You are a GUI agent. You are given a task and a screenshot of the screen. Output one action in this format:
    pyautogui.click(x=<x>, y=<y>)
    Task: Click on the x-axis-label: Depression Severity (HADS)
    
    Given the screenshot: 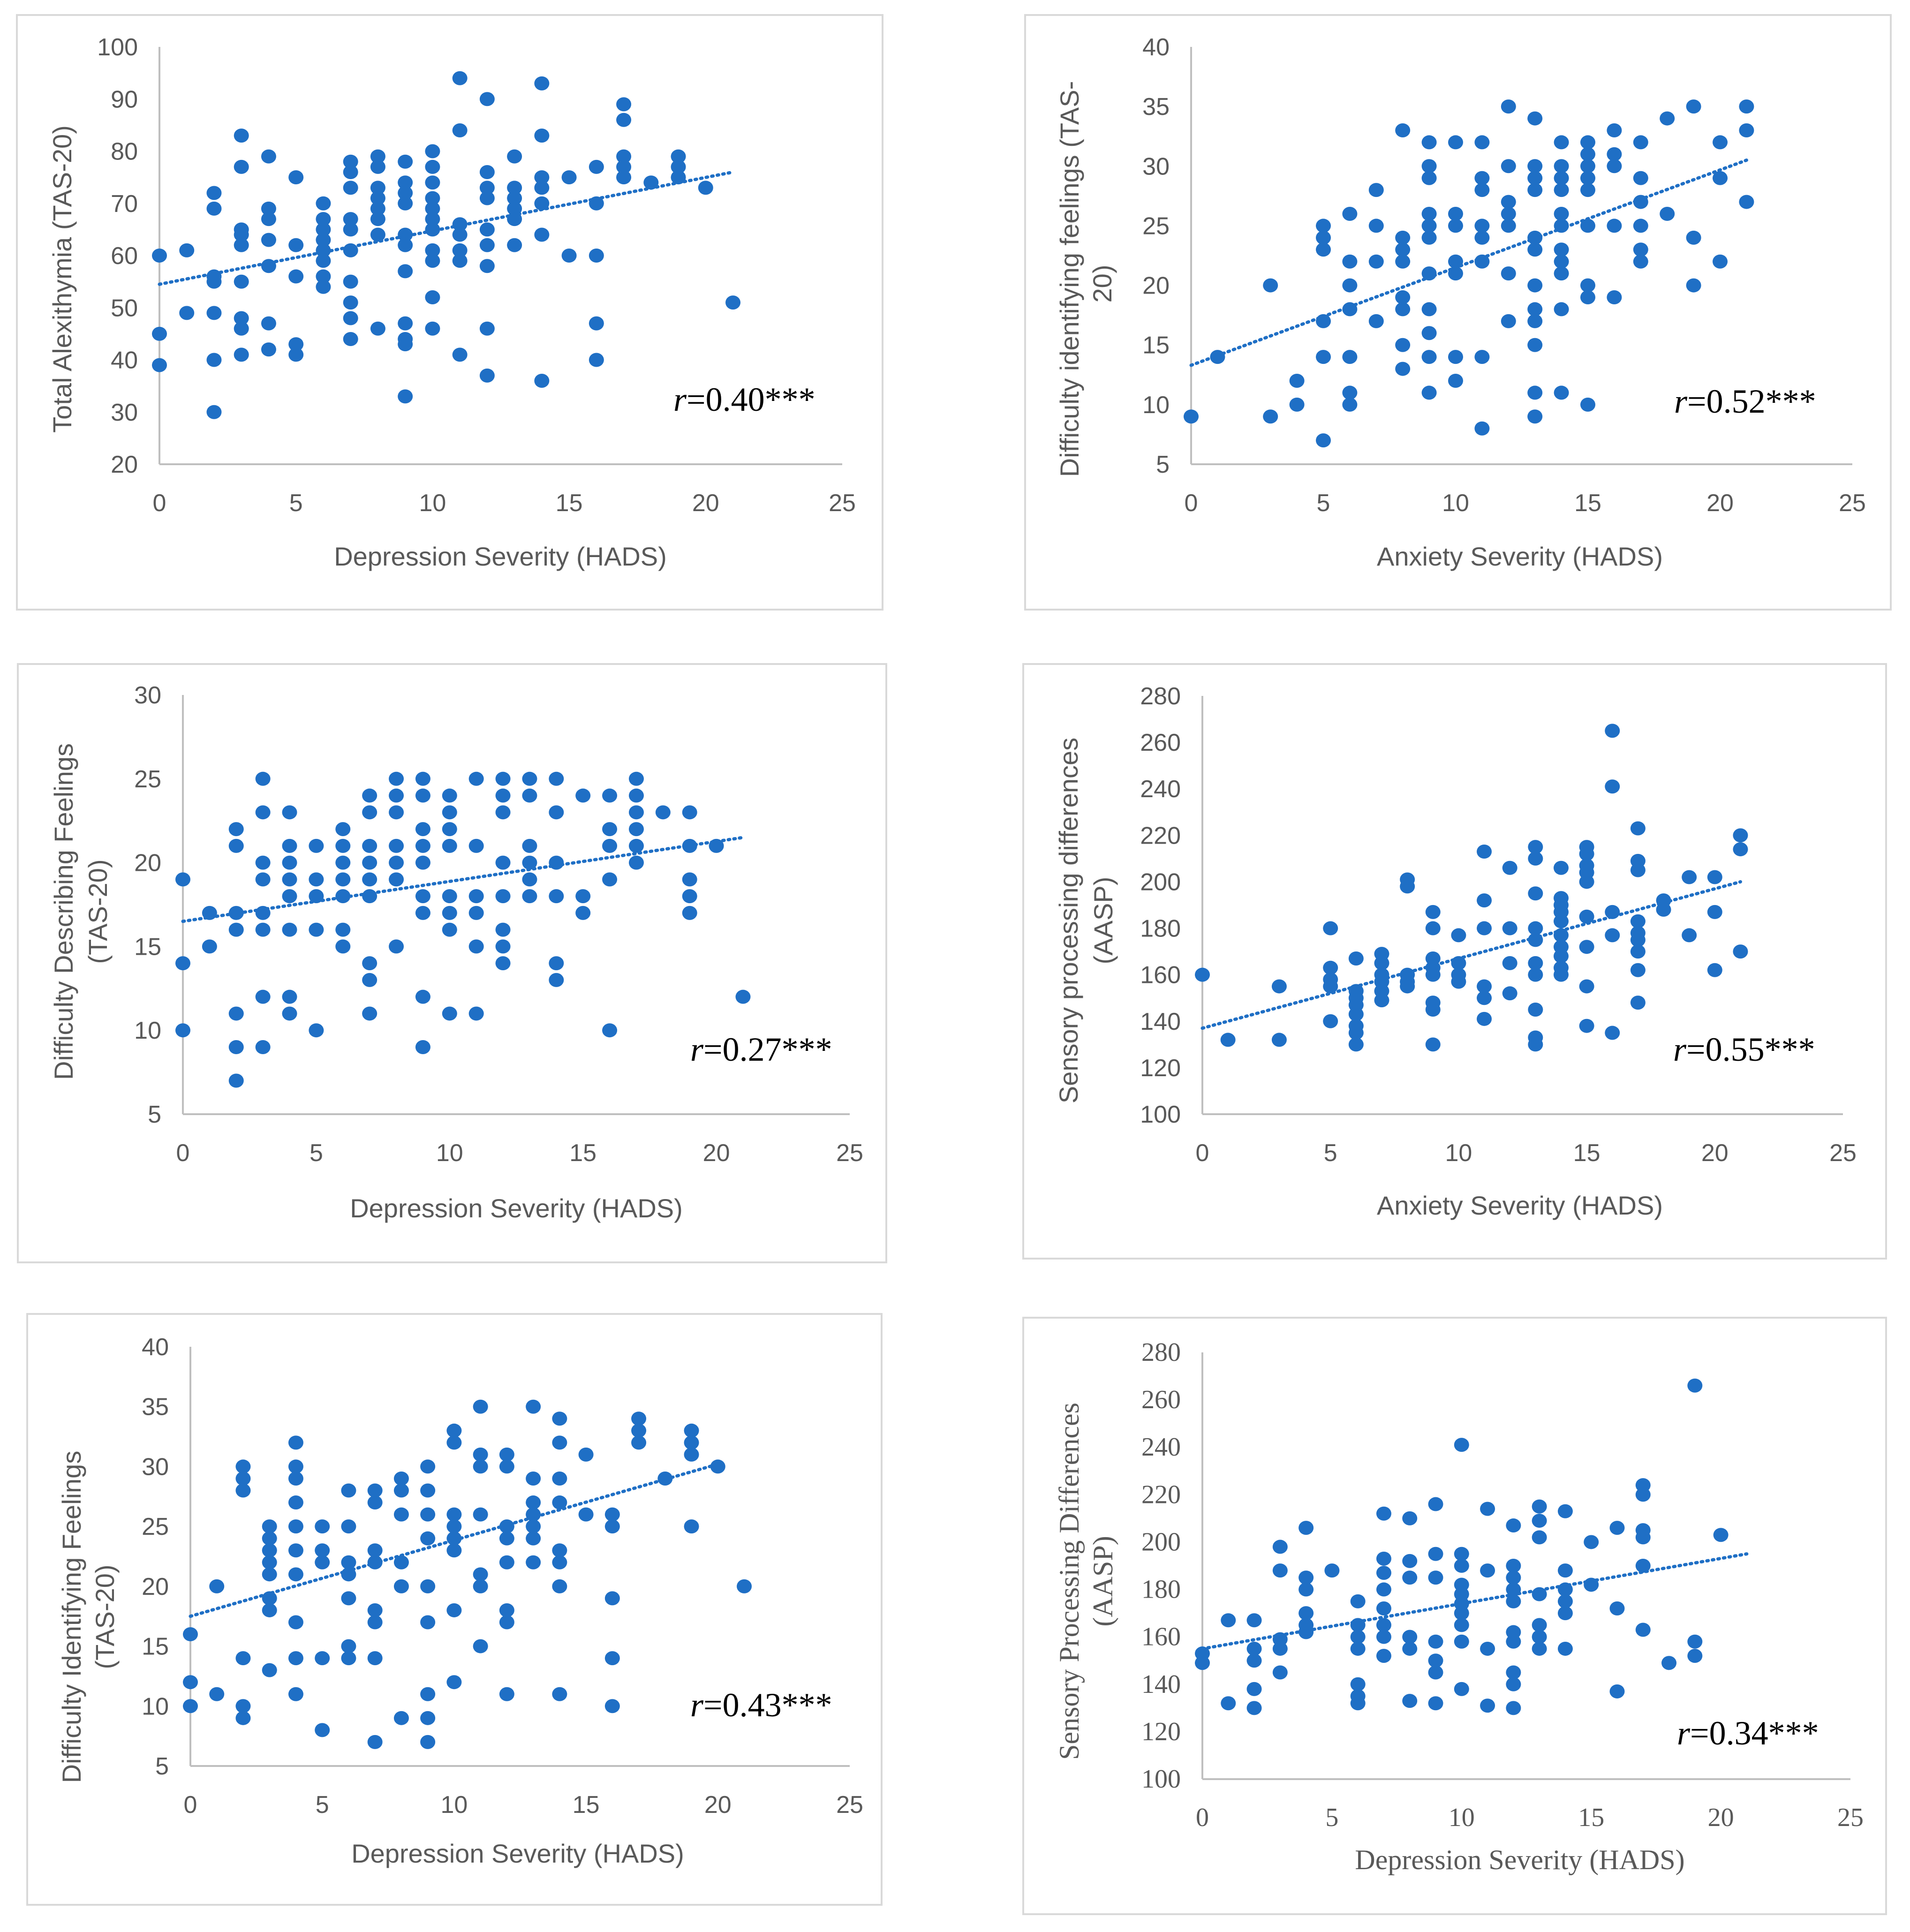 What is the action you would take?
    pyautogui.click(x=517, y=1853)
    